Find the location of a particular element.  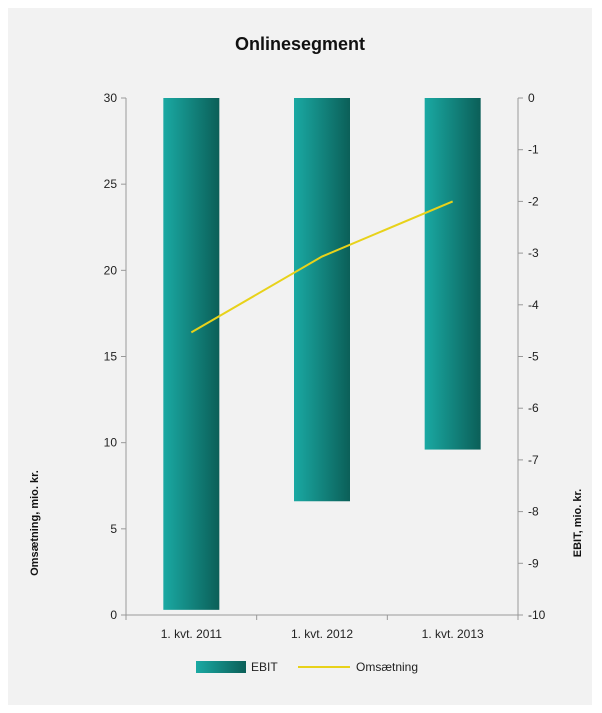

y-right-tick-label: -4 is located at coordinates (533, 305).